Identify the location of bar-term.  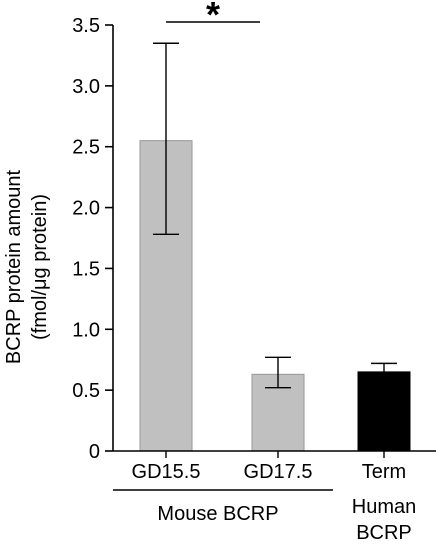
(384, 411).